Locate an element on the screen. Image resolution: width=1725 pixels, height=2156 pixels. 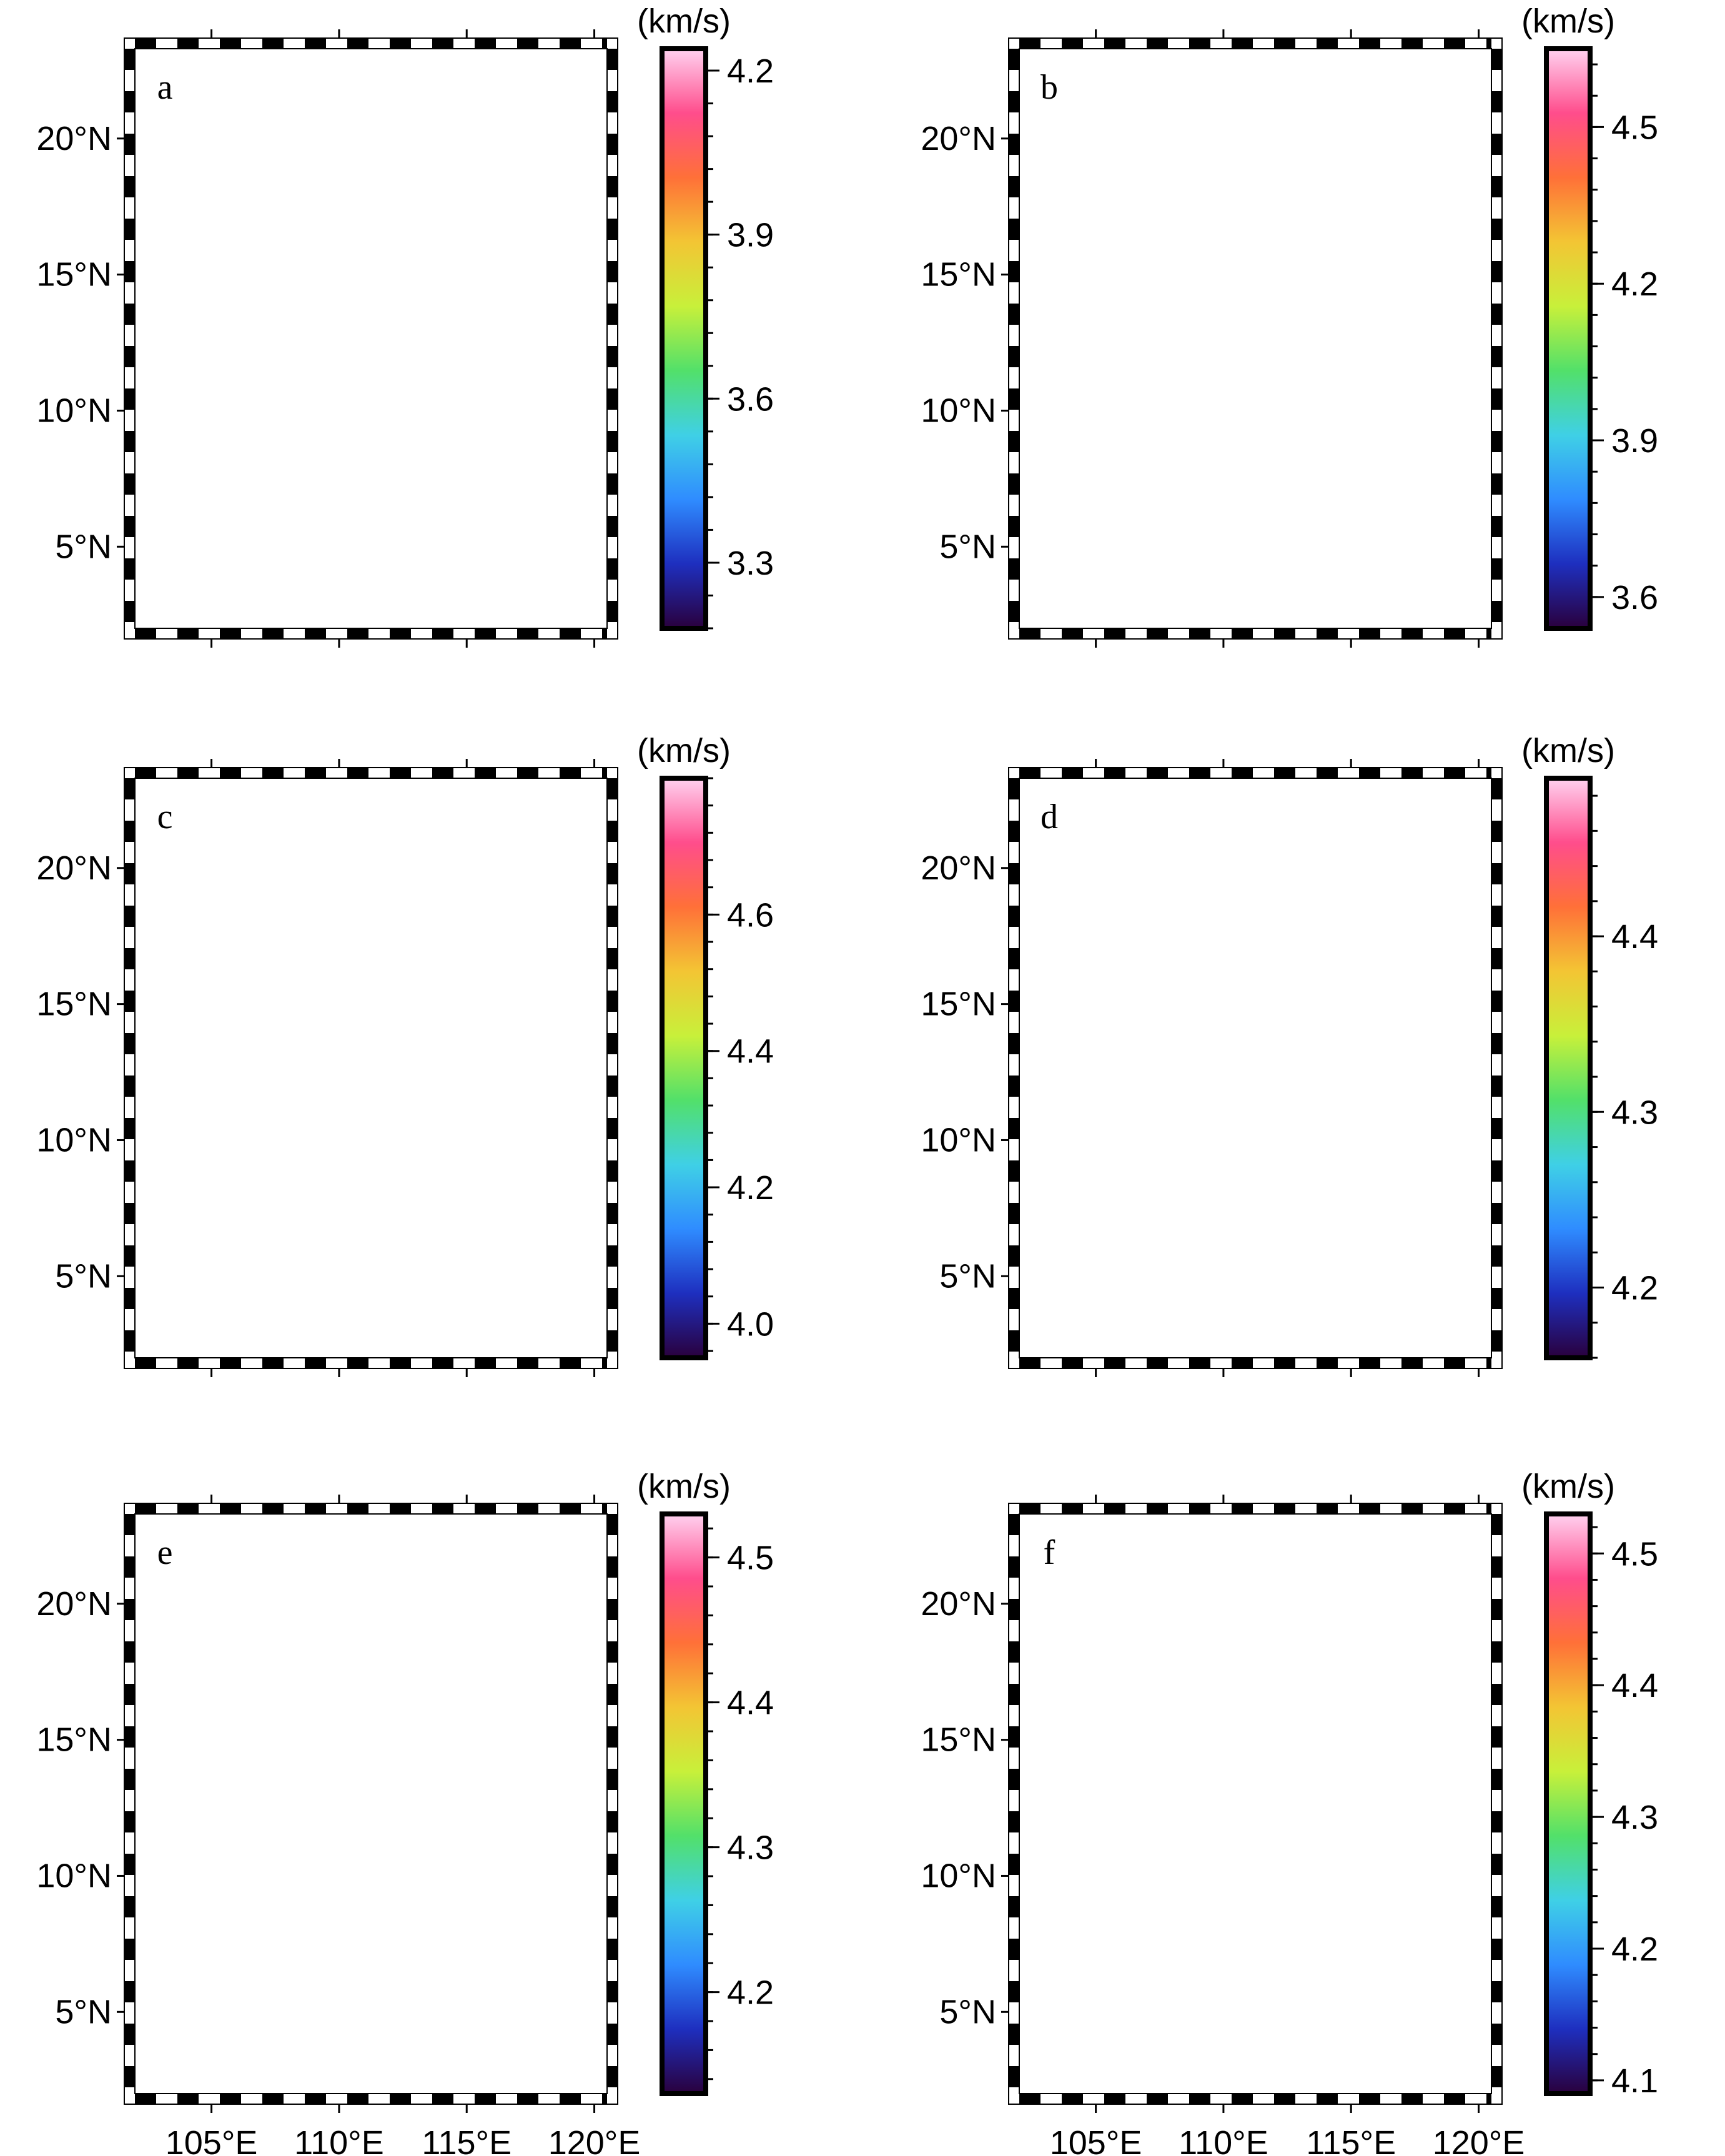
panel-letter: f is located at coordinates (1049, 1552).